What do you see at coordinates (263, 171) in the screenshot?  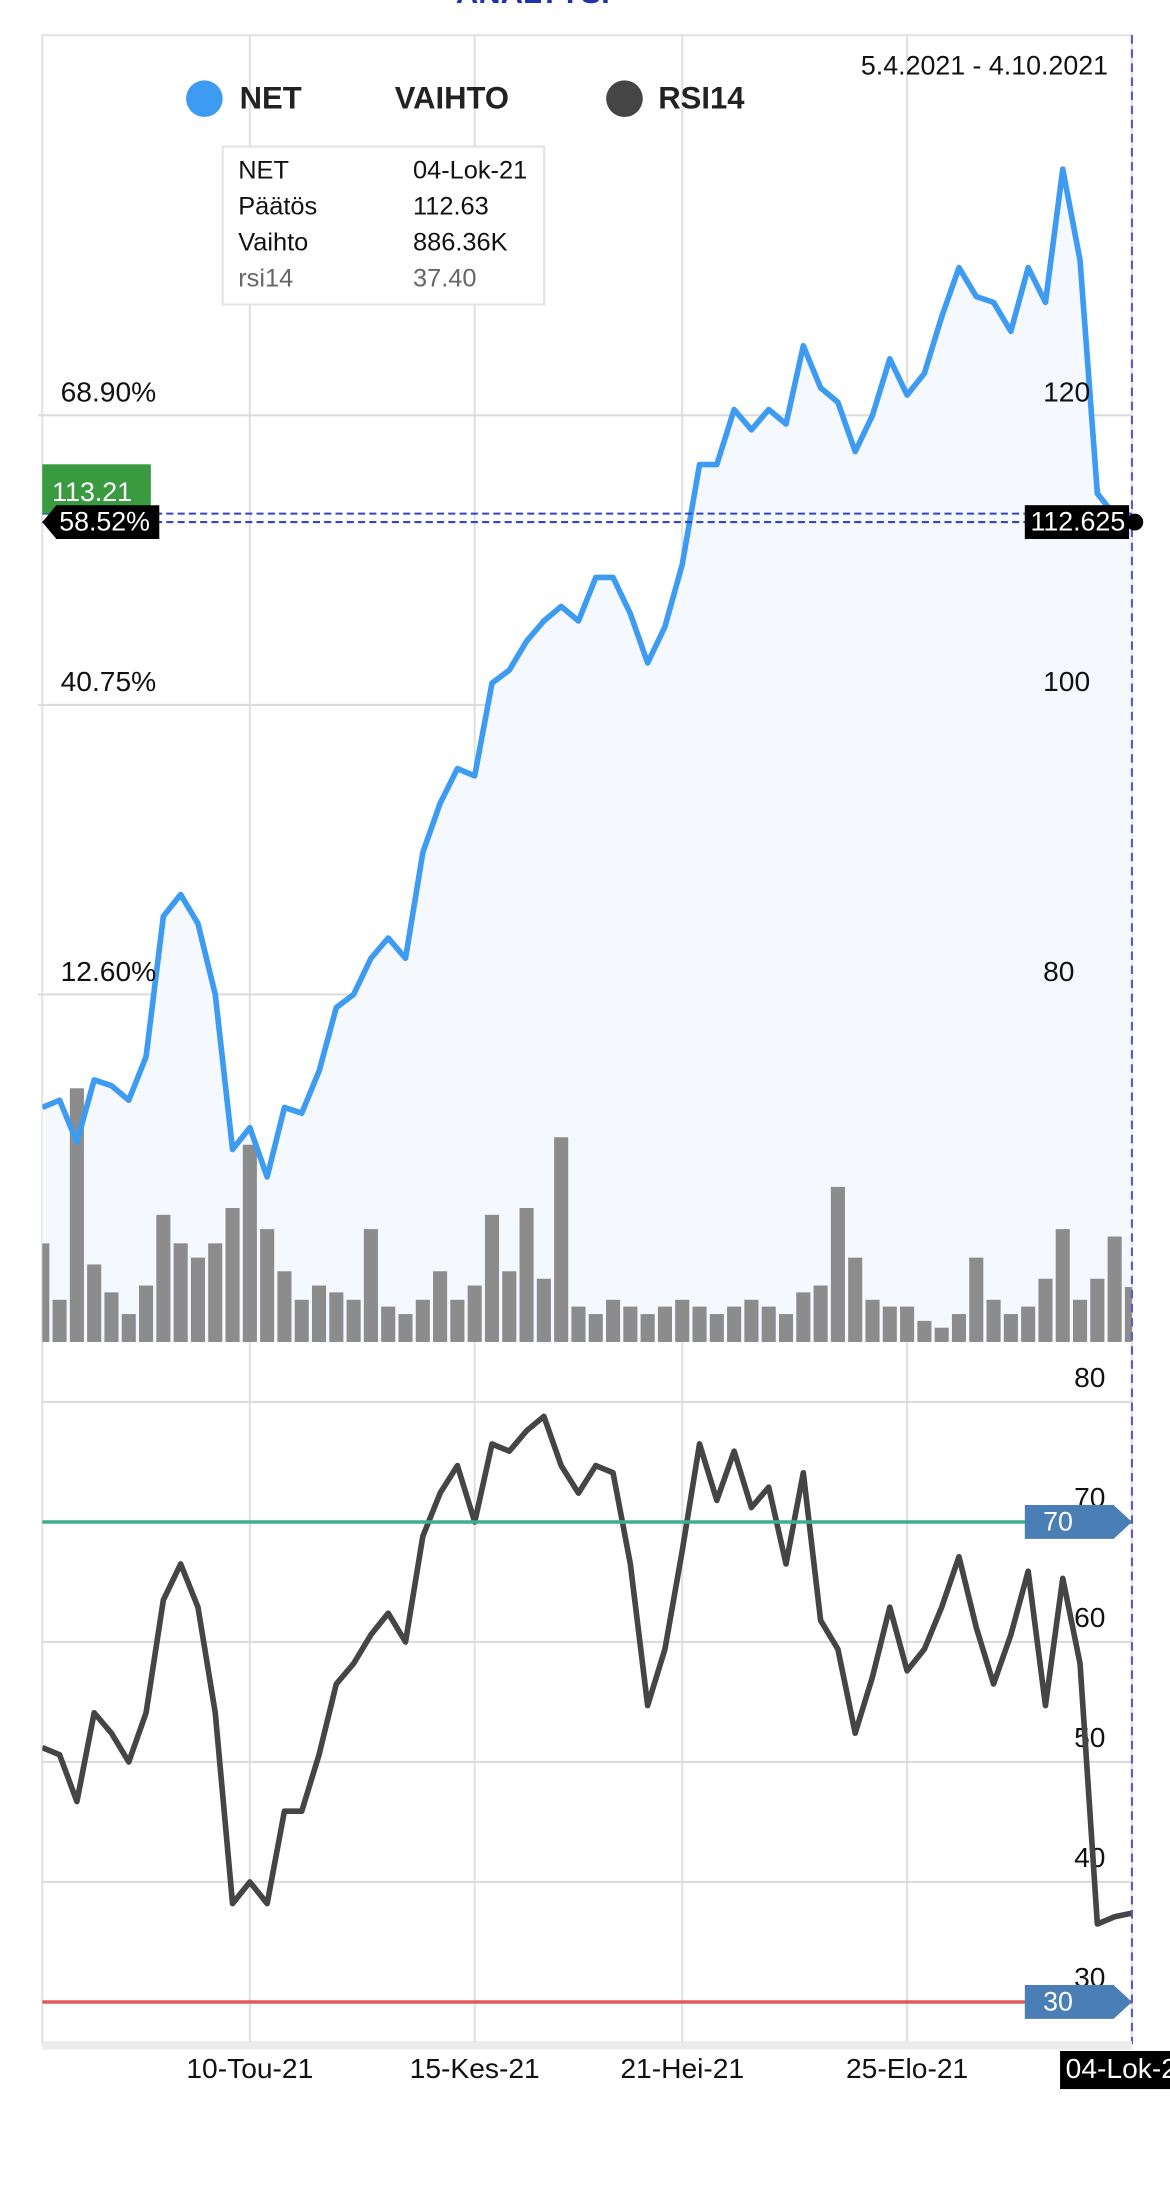 I see `tooltip-key: NET` at bounding box center [263, 171].